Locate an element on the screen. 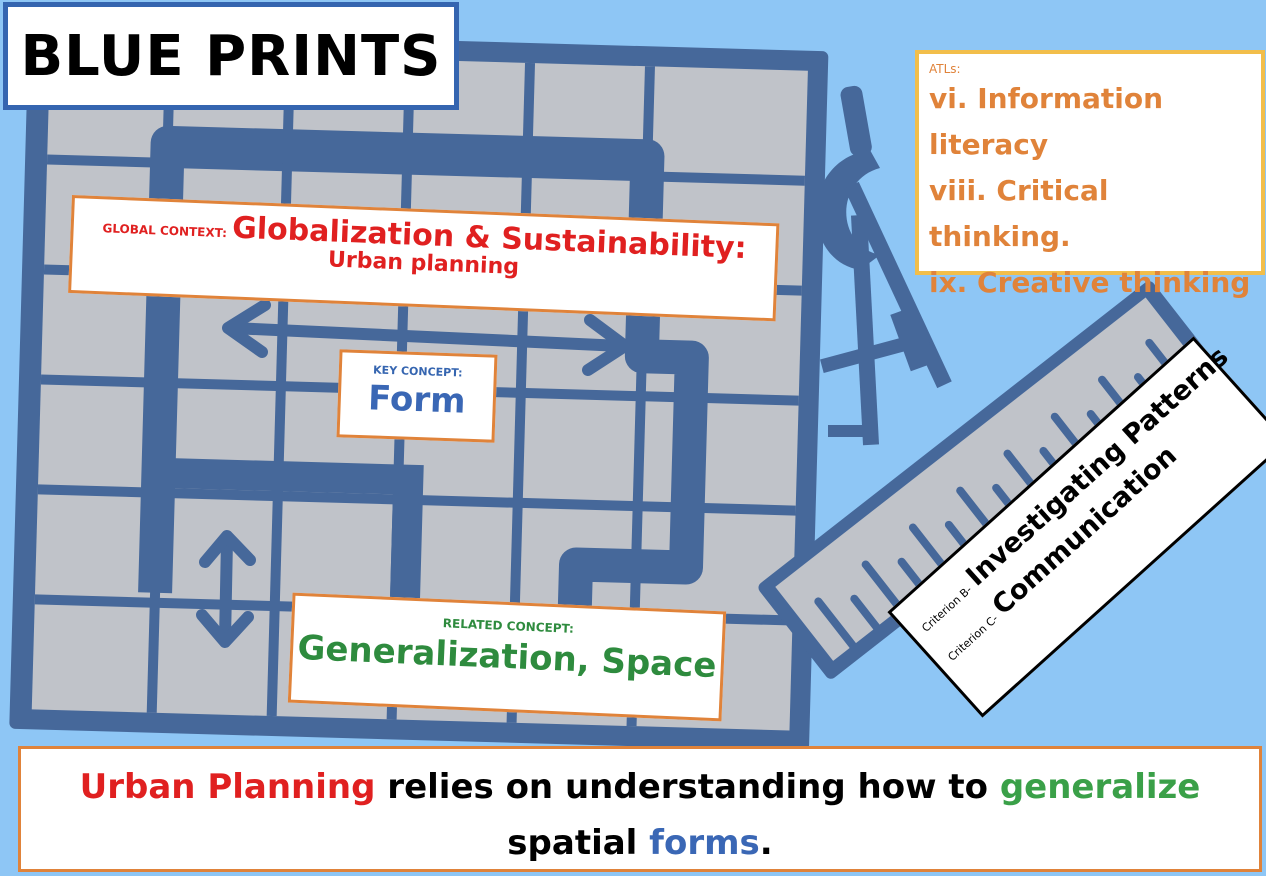  atl-line: literacy is located at coordinates (989, 144).